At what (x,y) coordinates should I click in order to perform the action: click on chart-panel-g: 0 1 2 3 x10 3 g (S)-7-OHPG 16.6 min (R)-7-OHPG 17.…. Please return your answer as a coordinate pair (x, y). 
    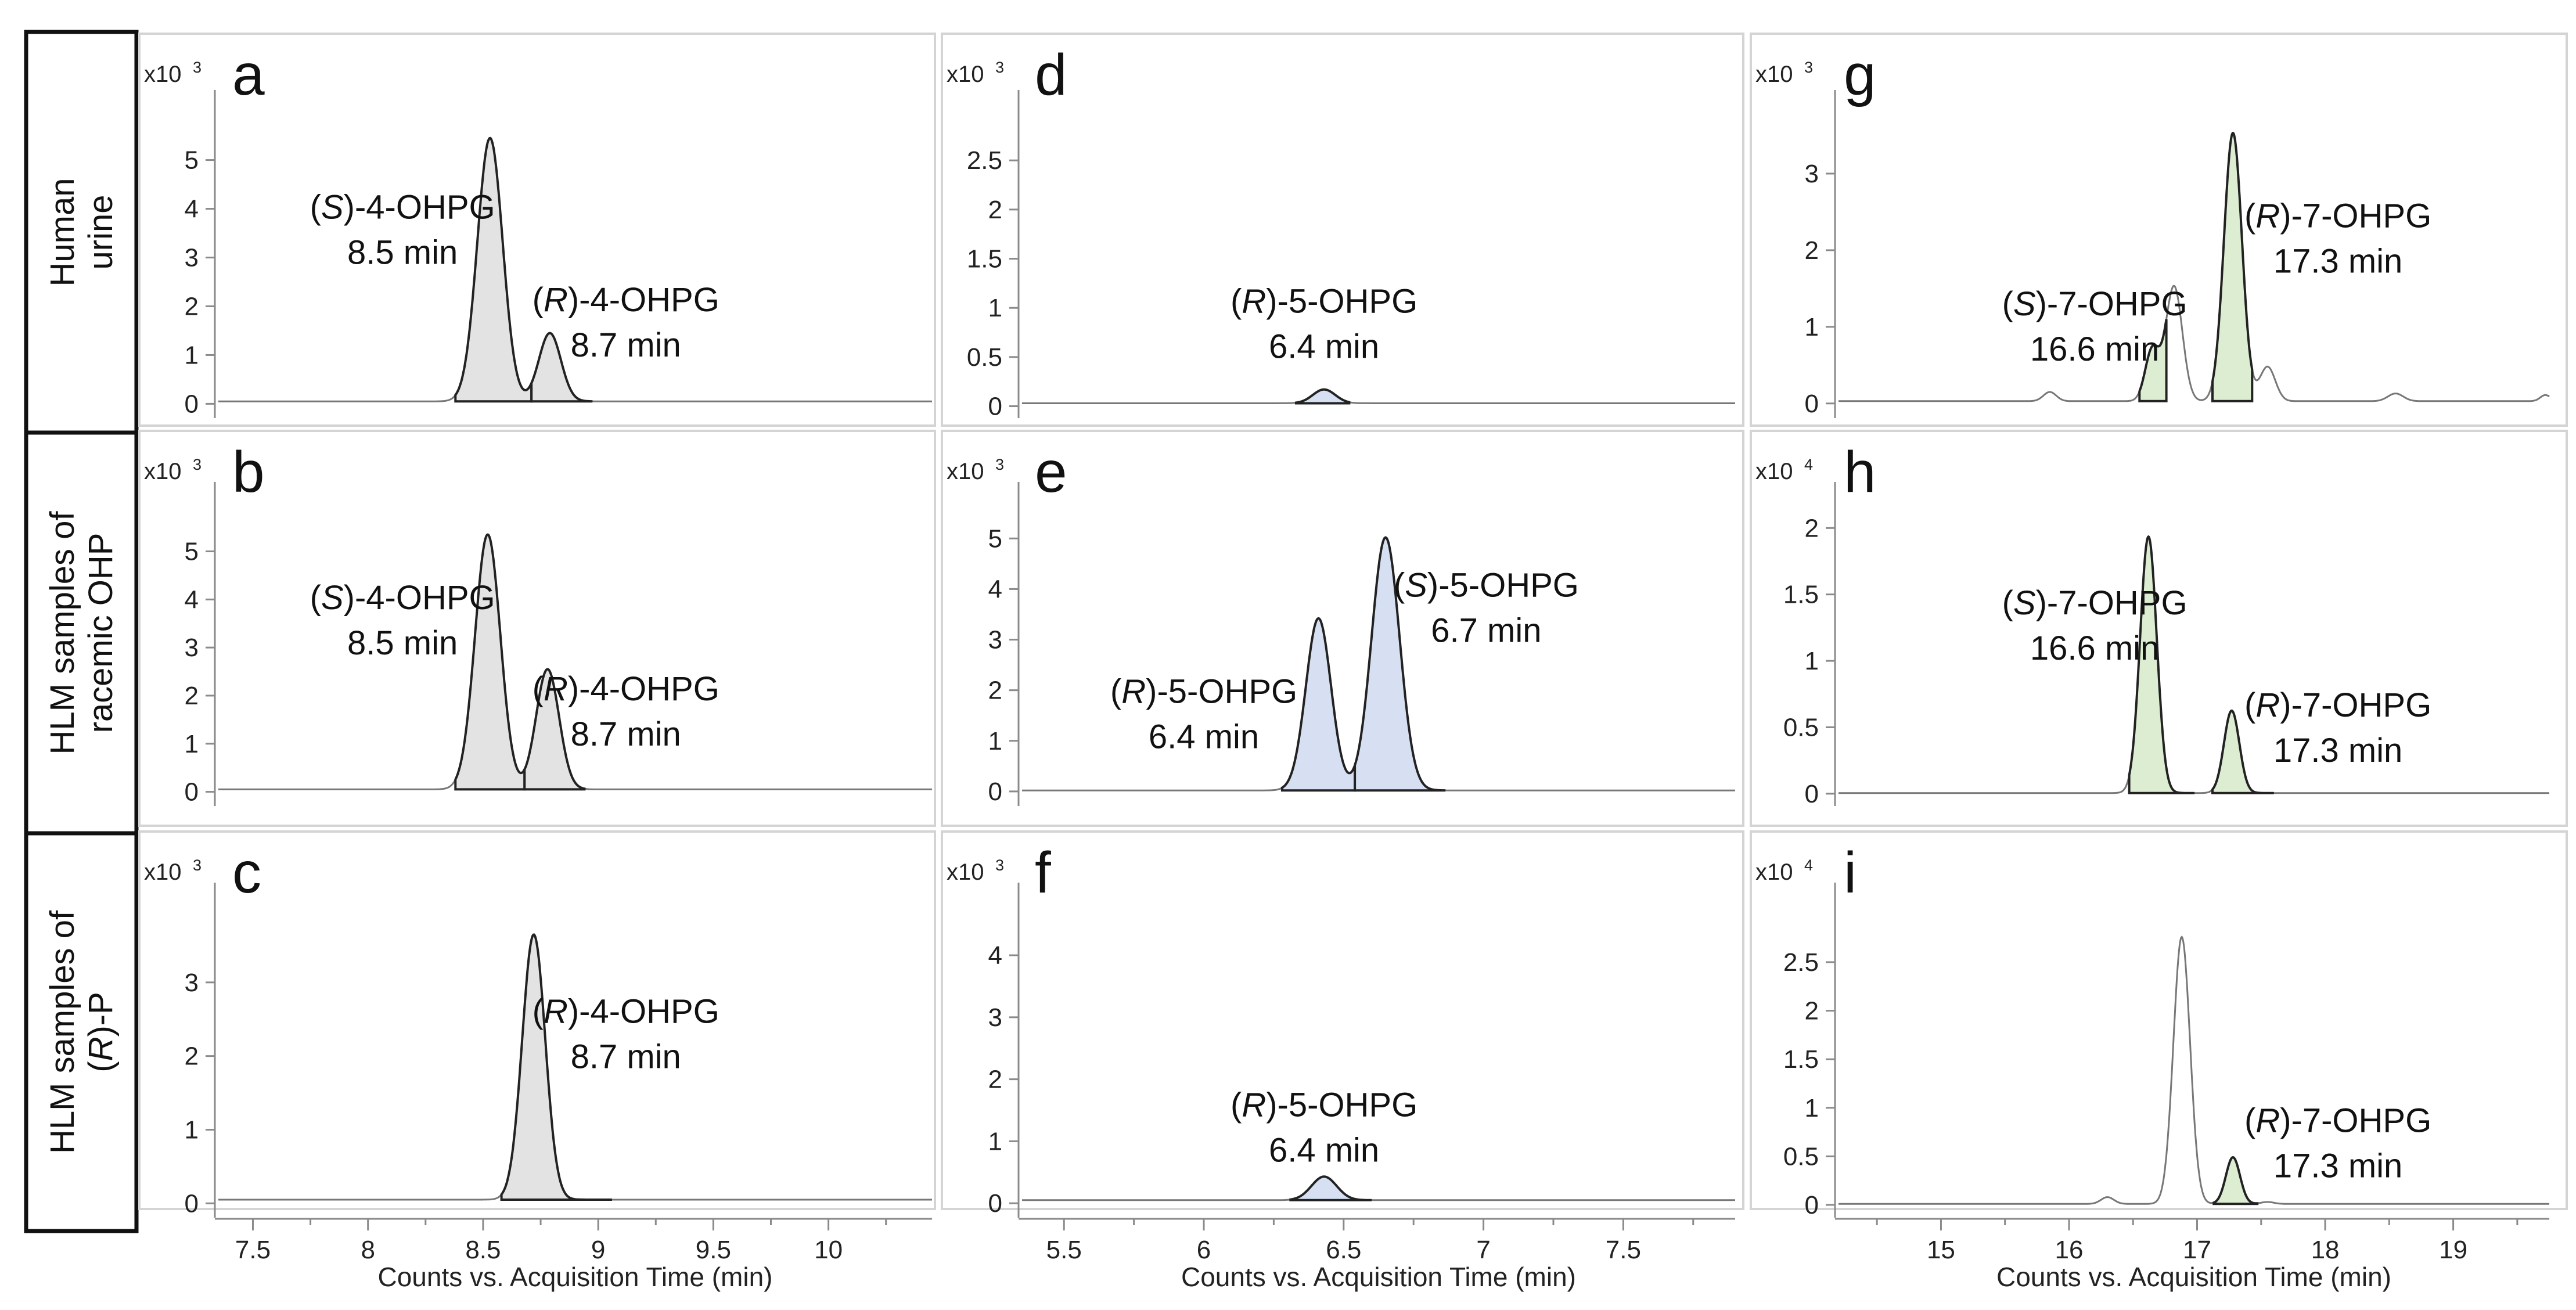
    Looking at the image, I should click on (2159, 230).